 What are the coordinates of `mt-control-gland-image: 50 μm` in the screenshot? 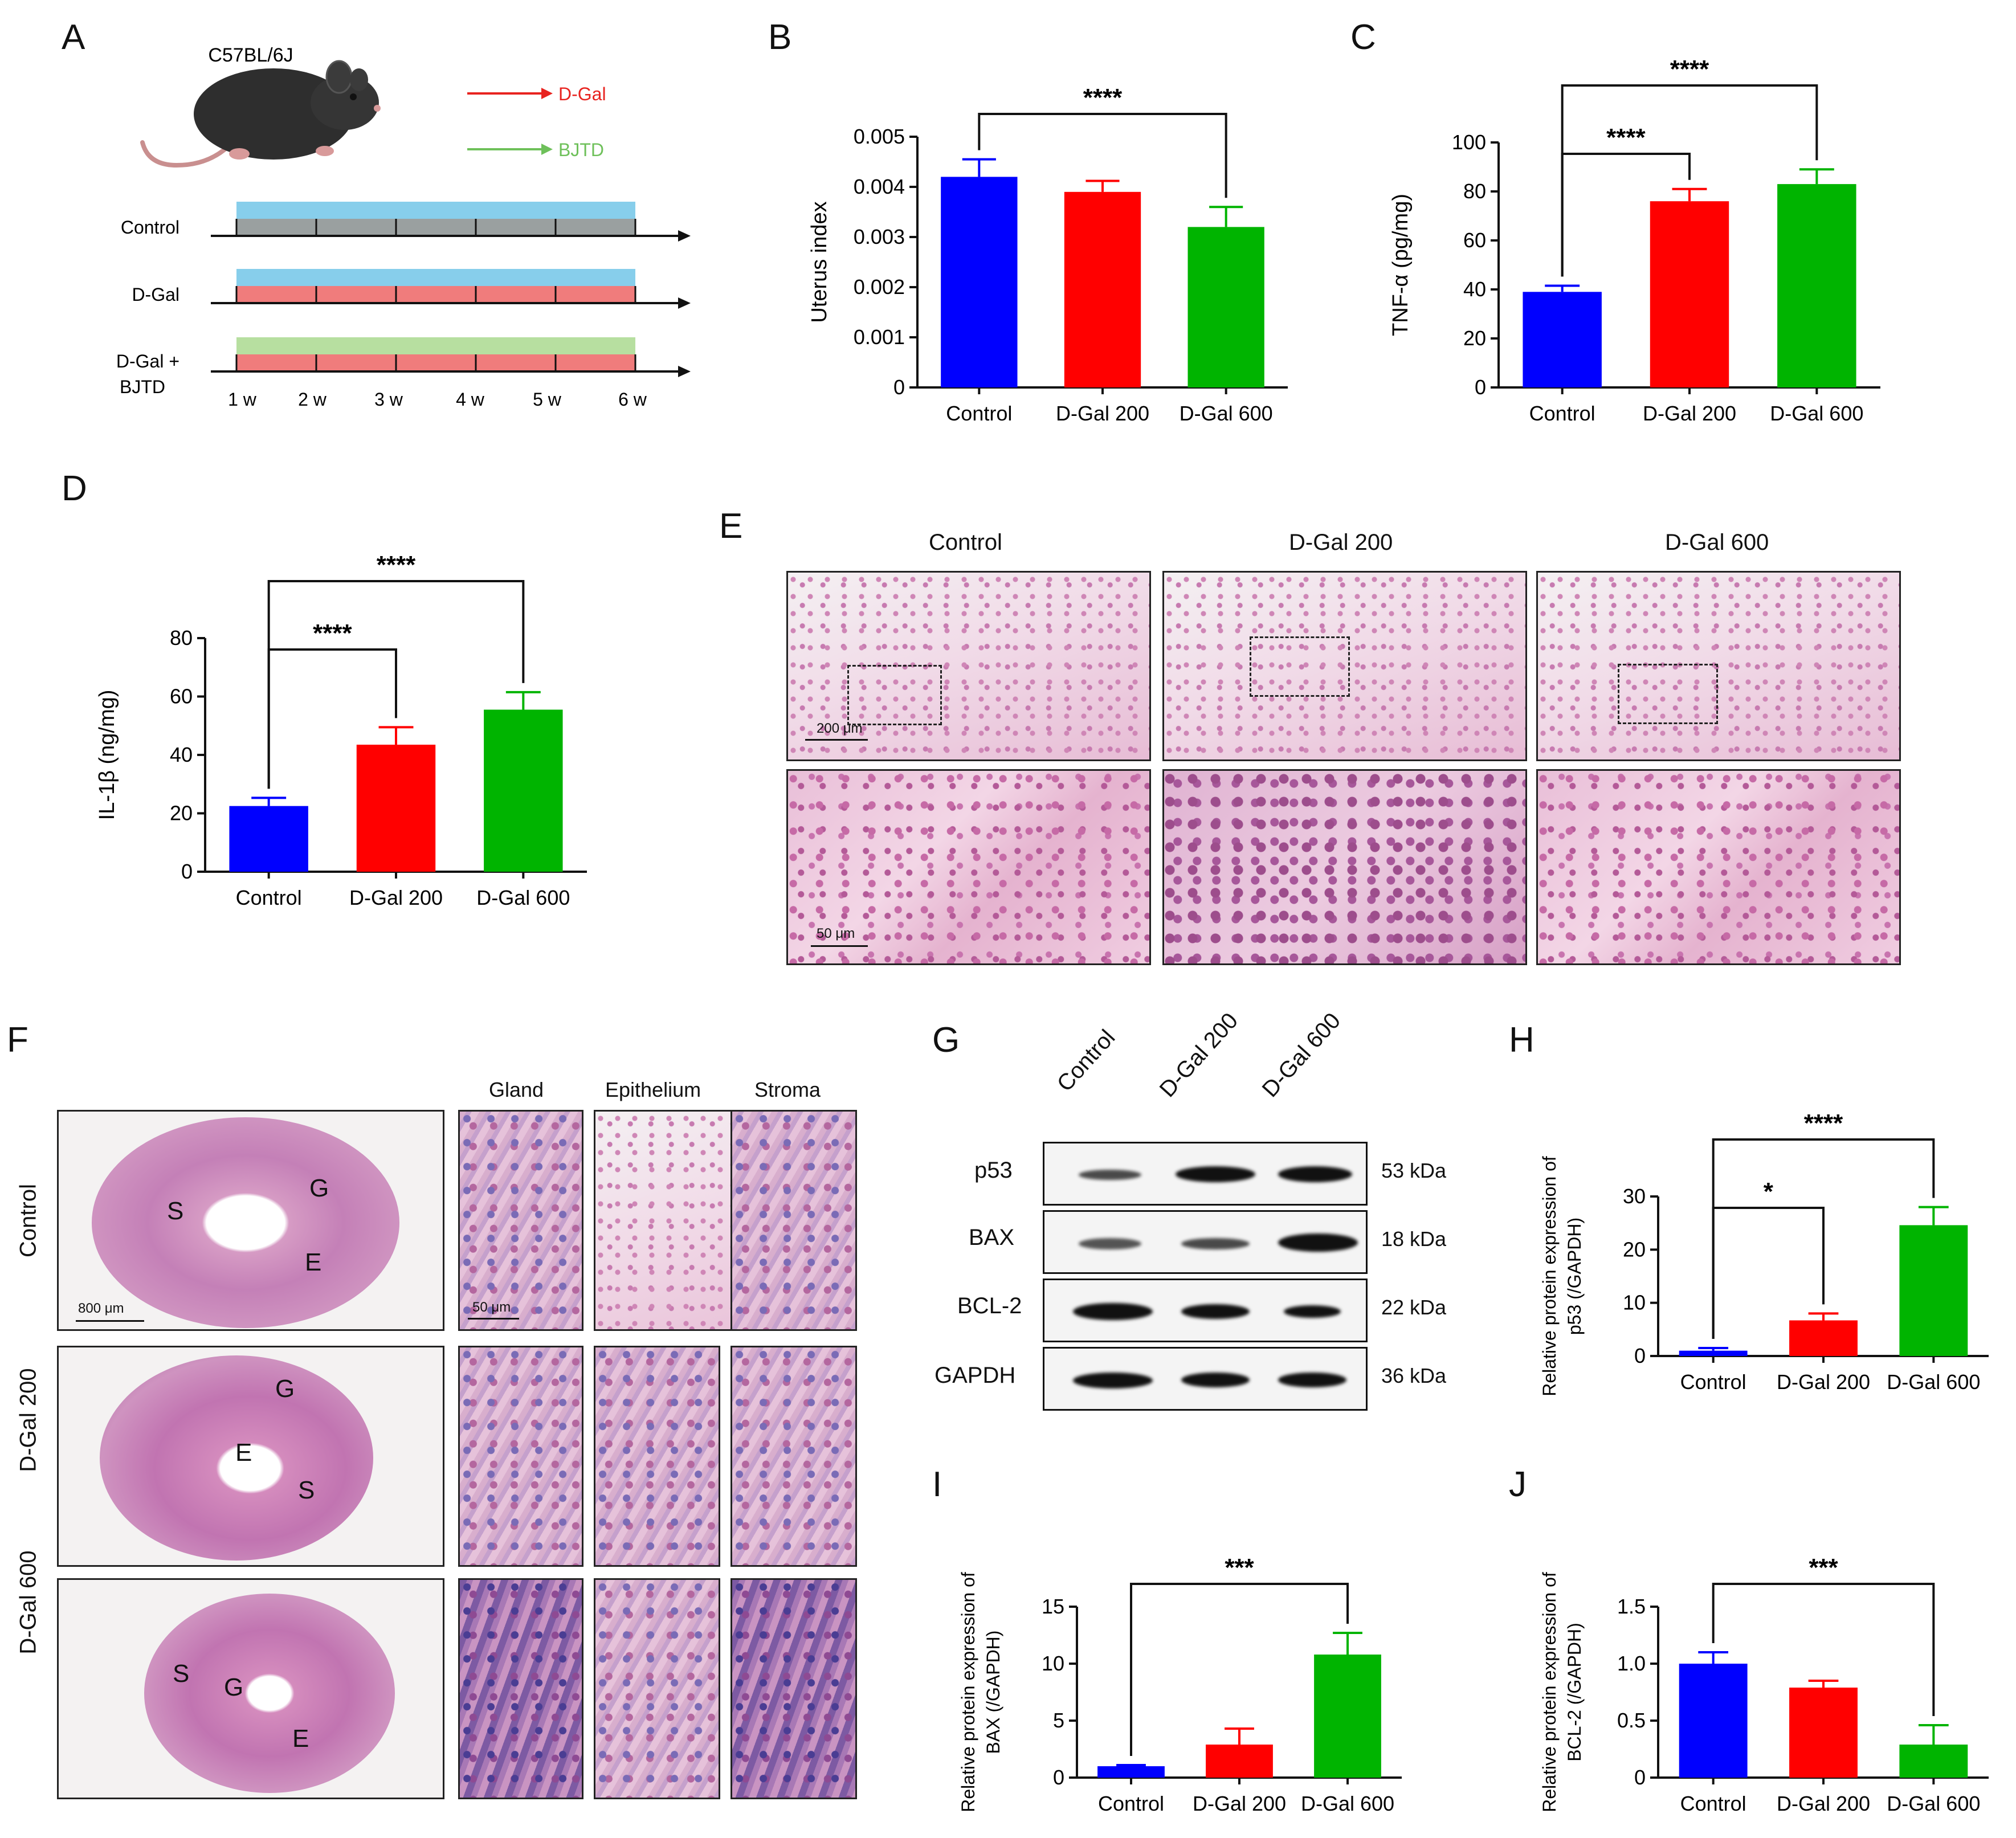 It's located at (520, 1221).